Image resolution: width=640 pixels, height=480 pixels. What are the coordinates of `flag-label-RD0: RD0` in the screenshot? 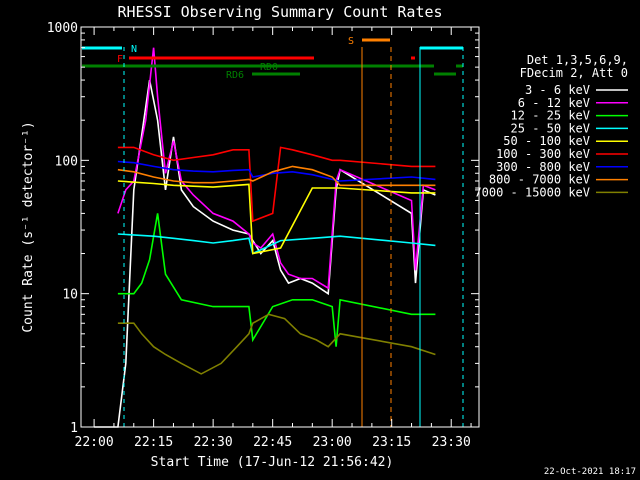 It's located at (269, 67).